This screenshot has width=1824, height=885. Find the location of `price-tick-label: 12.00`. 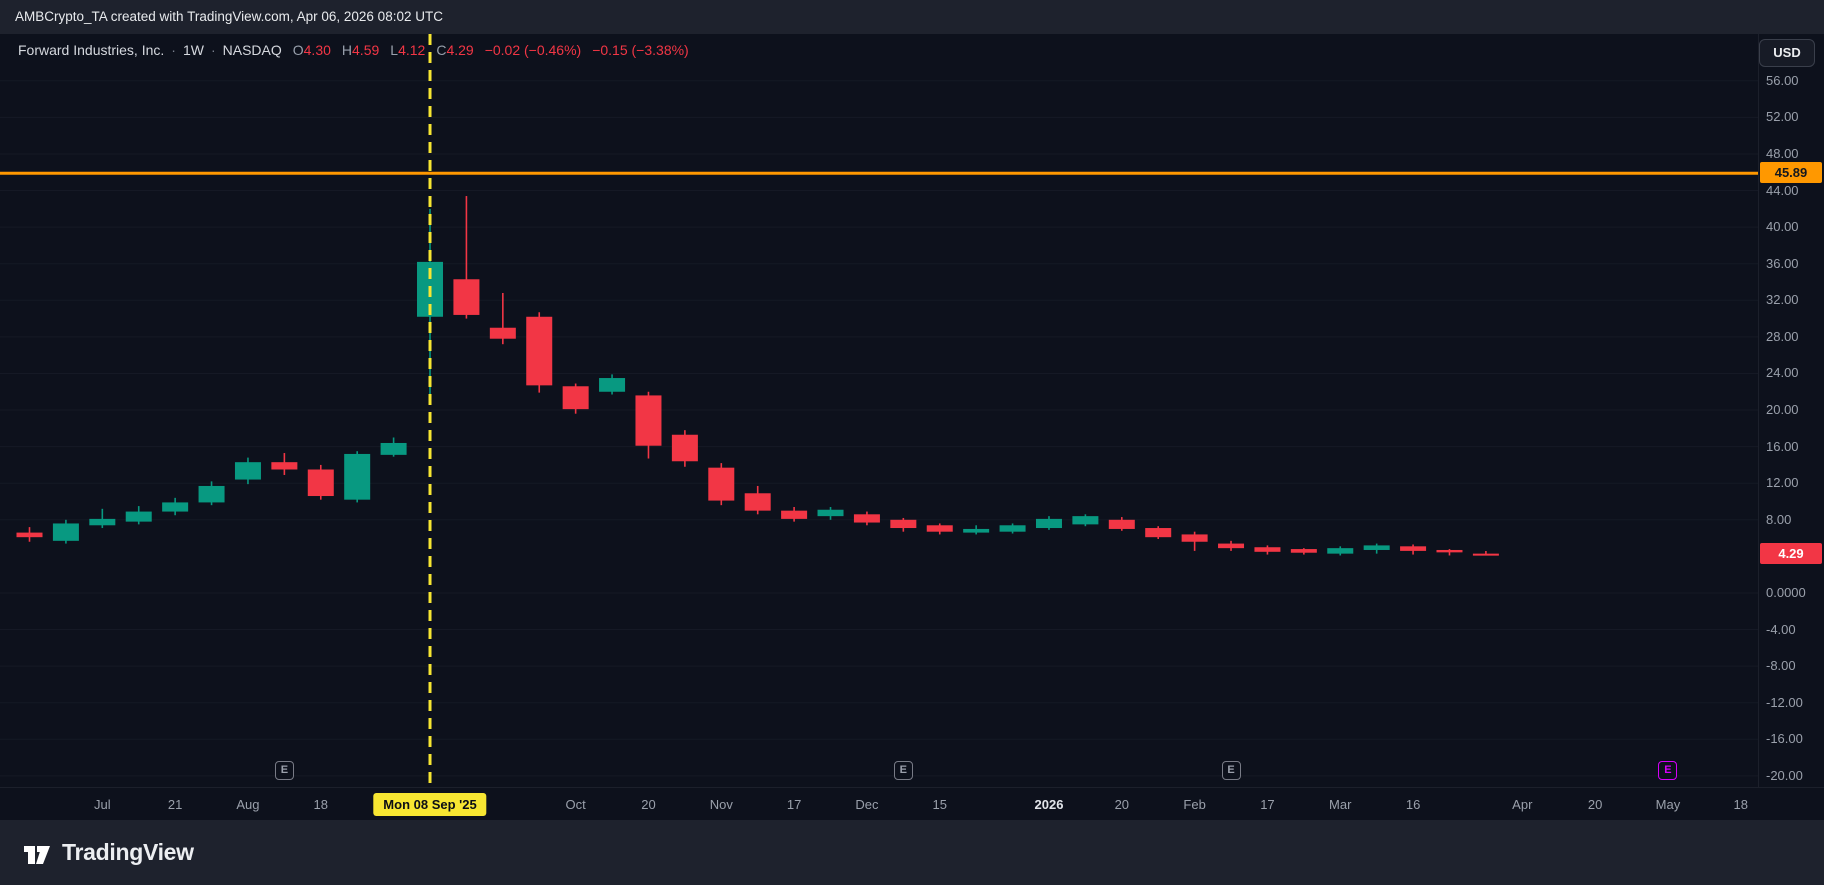

price-tick-label: 12.00 is located at coordinates (1782, 483).